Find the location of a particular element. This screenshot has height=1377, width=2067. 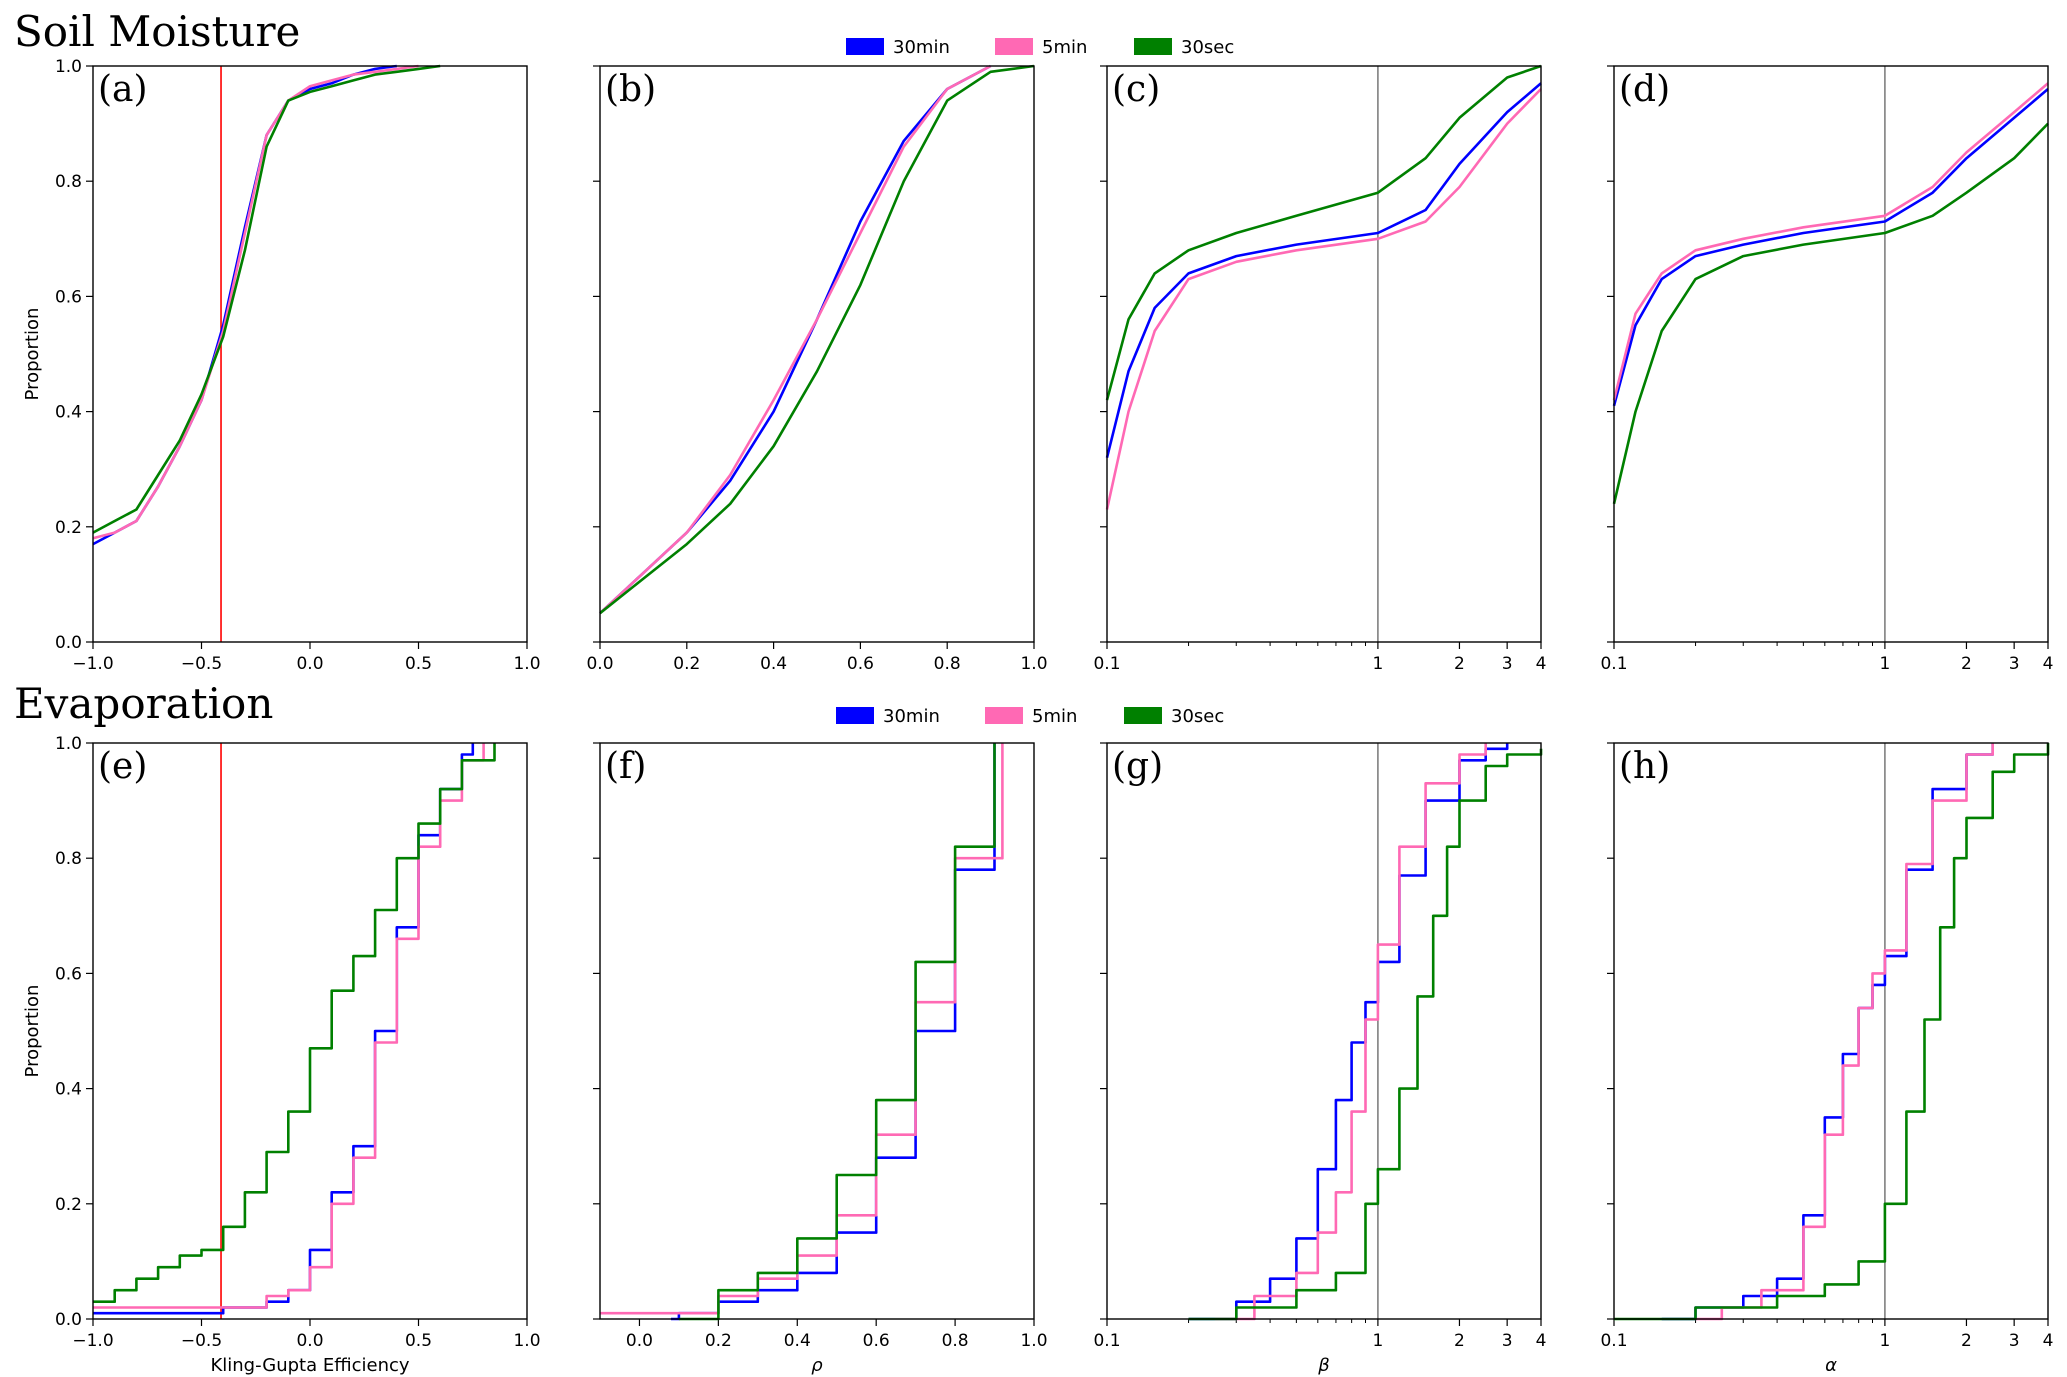

x-tick-label: 0.4 is located at coordinates (773, 664).